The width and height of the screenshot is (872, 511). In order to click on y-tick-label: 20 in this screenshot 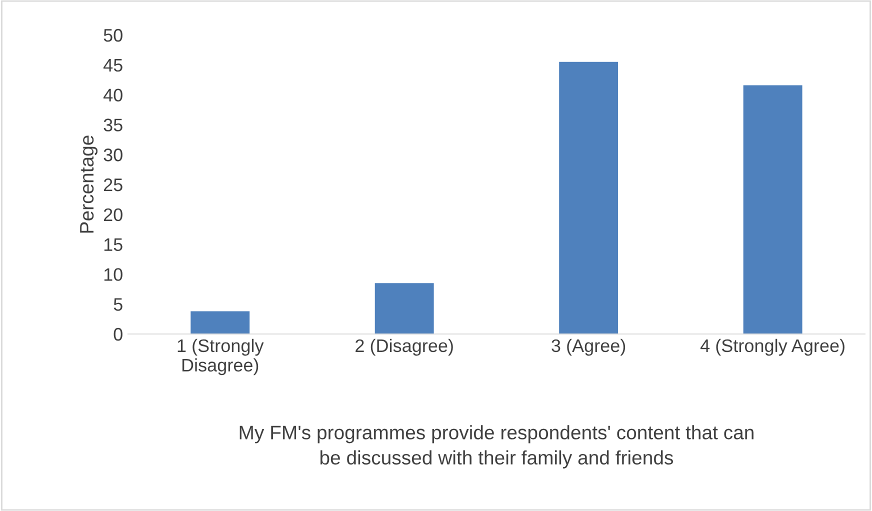, I will do `click(113, 215)`.